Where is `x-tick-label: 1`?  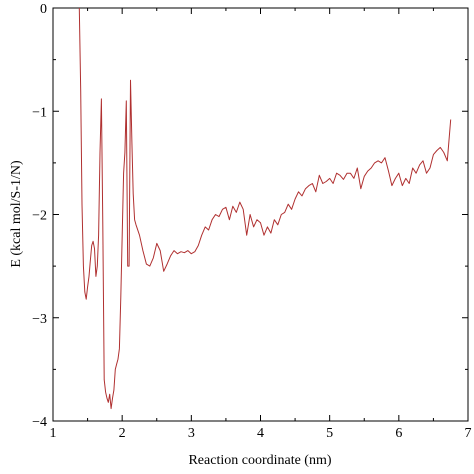
x-tick-label: 1 is located at coordinates (53, 433).